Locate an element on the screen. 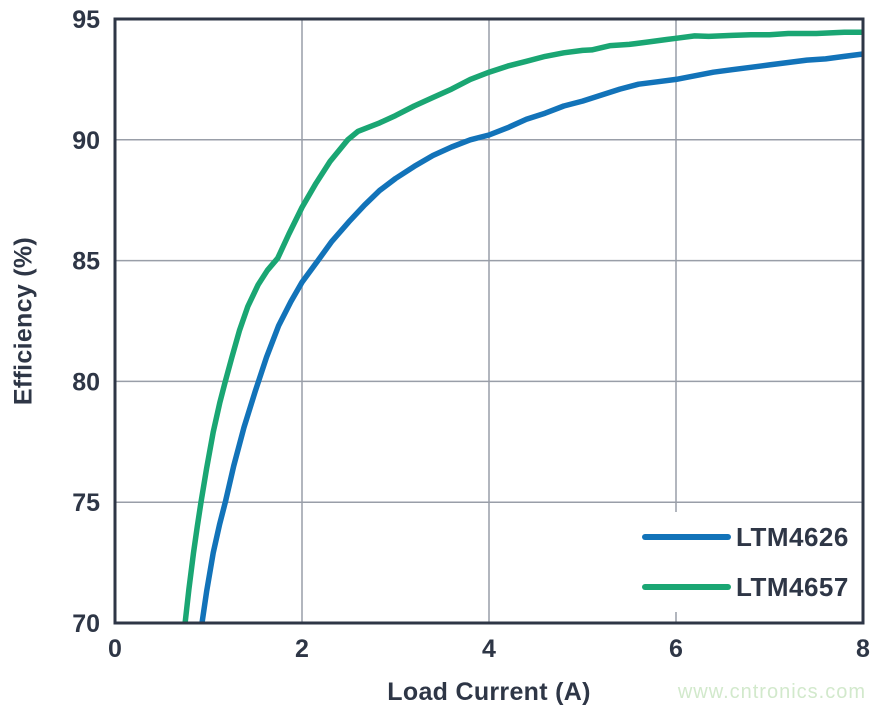 Image resolution: width=884 pixels, height=713 pixels. watermark-text: www.cntronics.com is located at coordinates (771, 692).